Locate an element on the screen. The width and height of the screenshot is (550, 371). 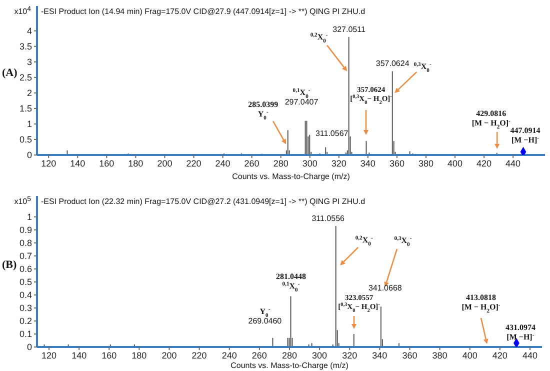
annotation: 431.0974 [M −H]$^{-}$ is located at coordinates (520, 332).